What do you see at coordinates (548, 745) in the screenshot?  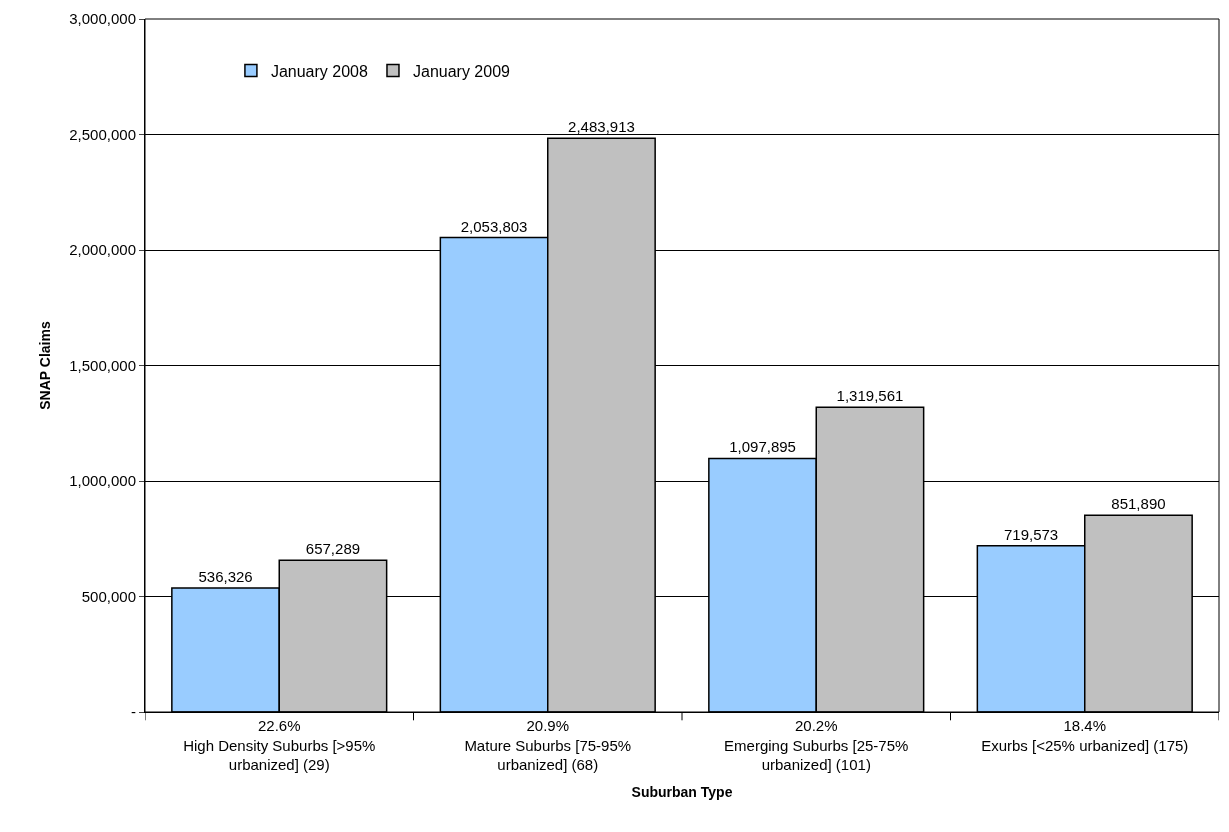 I see `x-tick-label: 20.9% Mature Suburbs [75-95% urbanized] (68)` at bounding box center [548, 745].